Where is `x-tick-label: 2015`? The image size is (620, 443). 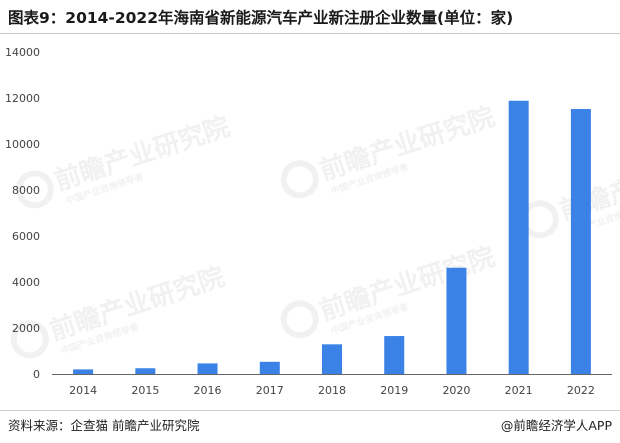 x-tick-label: 2015 is located at coordinates (145, 390).